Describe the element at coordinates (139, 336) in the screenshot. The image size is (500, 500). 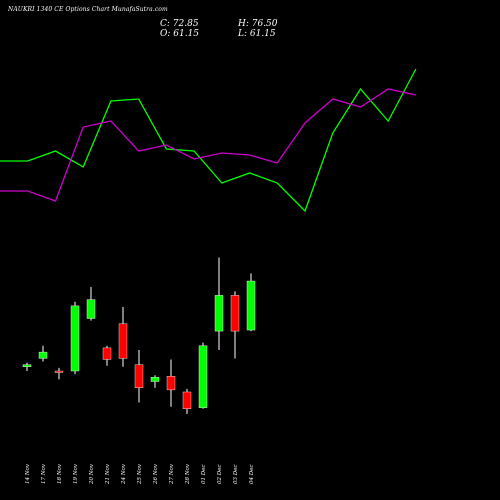
I see `candles` at that location.